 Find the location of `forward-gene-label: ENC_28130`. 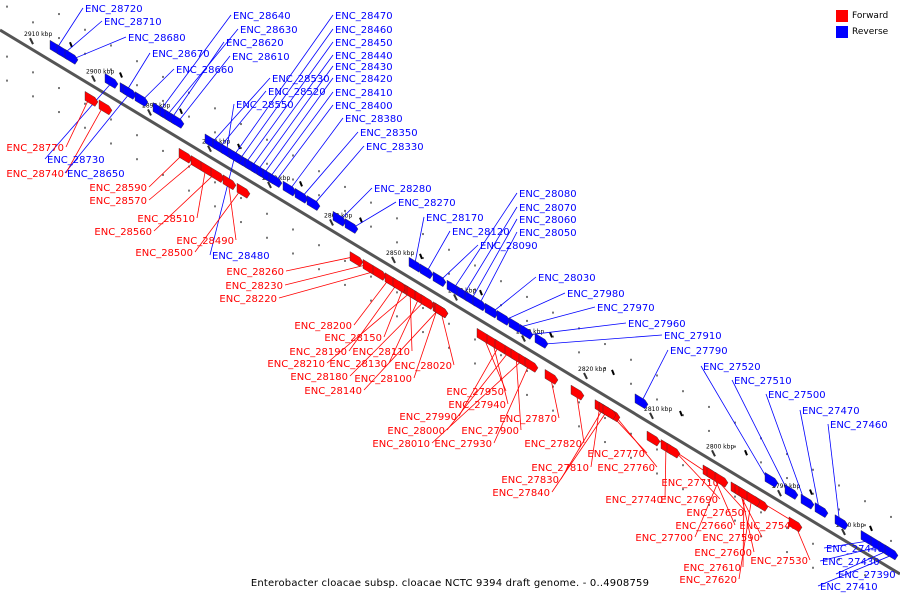

forward-gene-label: ENC_28130 is located at coordinates (358, 364).